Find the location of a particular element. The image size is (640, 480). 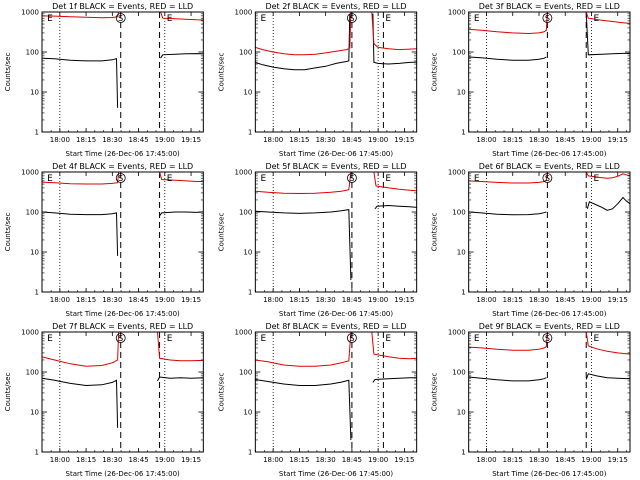

chart-title: Det 9f BLACK = Events, RED = LLD is located at coordinates (549, 326).